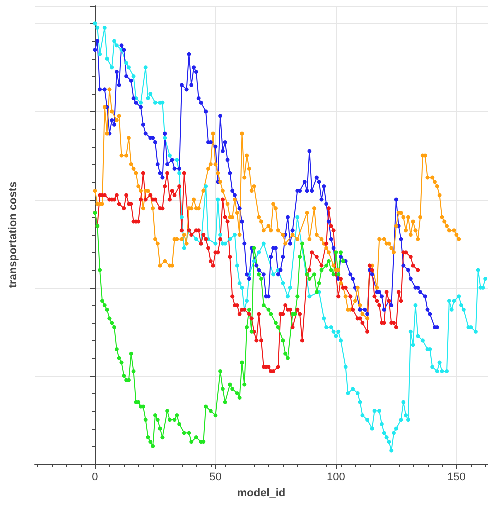 The height and width of the screenshot is (506, 492). What do you see at coordinates (261, 493) in the screenshot?
I see `x-axis-title: model_id` at bounding box center [261, 493].